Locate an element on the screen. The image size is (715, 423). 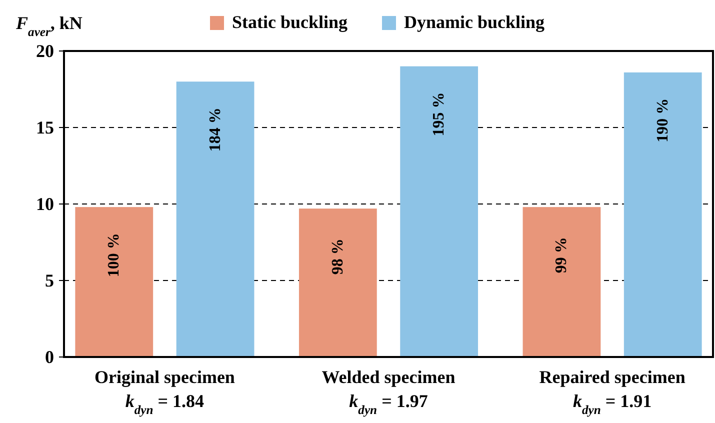
annotation: 195 % is located at coordinates (439, 114).